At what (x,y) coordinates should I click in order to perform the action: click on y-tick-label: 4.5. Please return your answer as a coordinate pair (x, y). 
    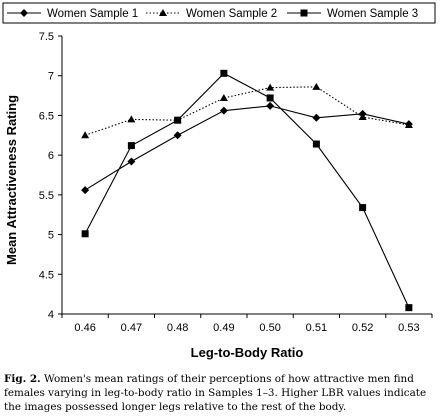
    Looking at the image, I should click on (46, 275).